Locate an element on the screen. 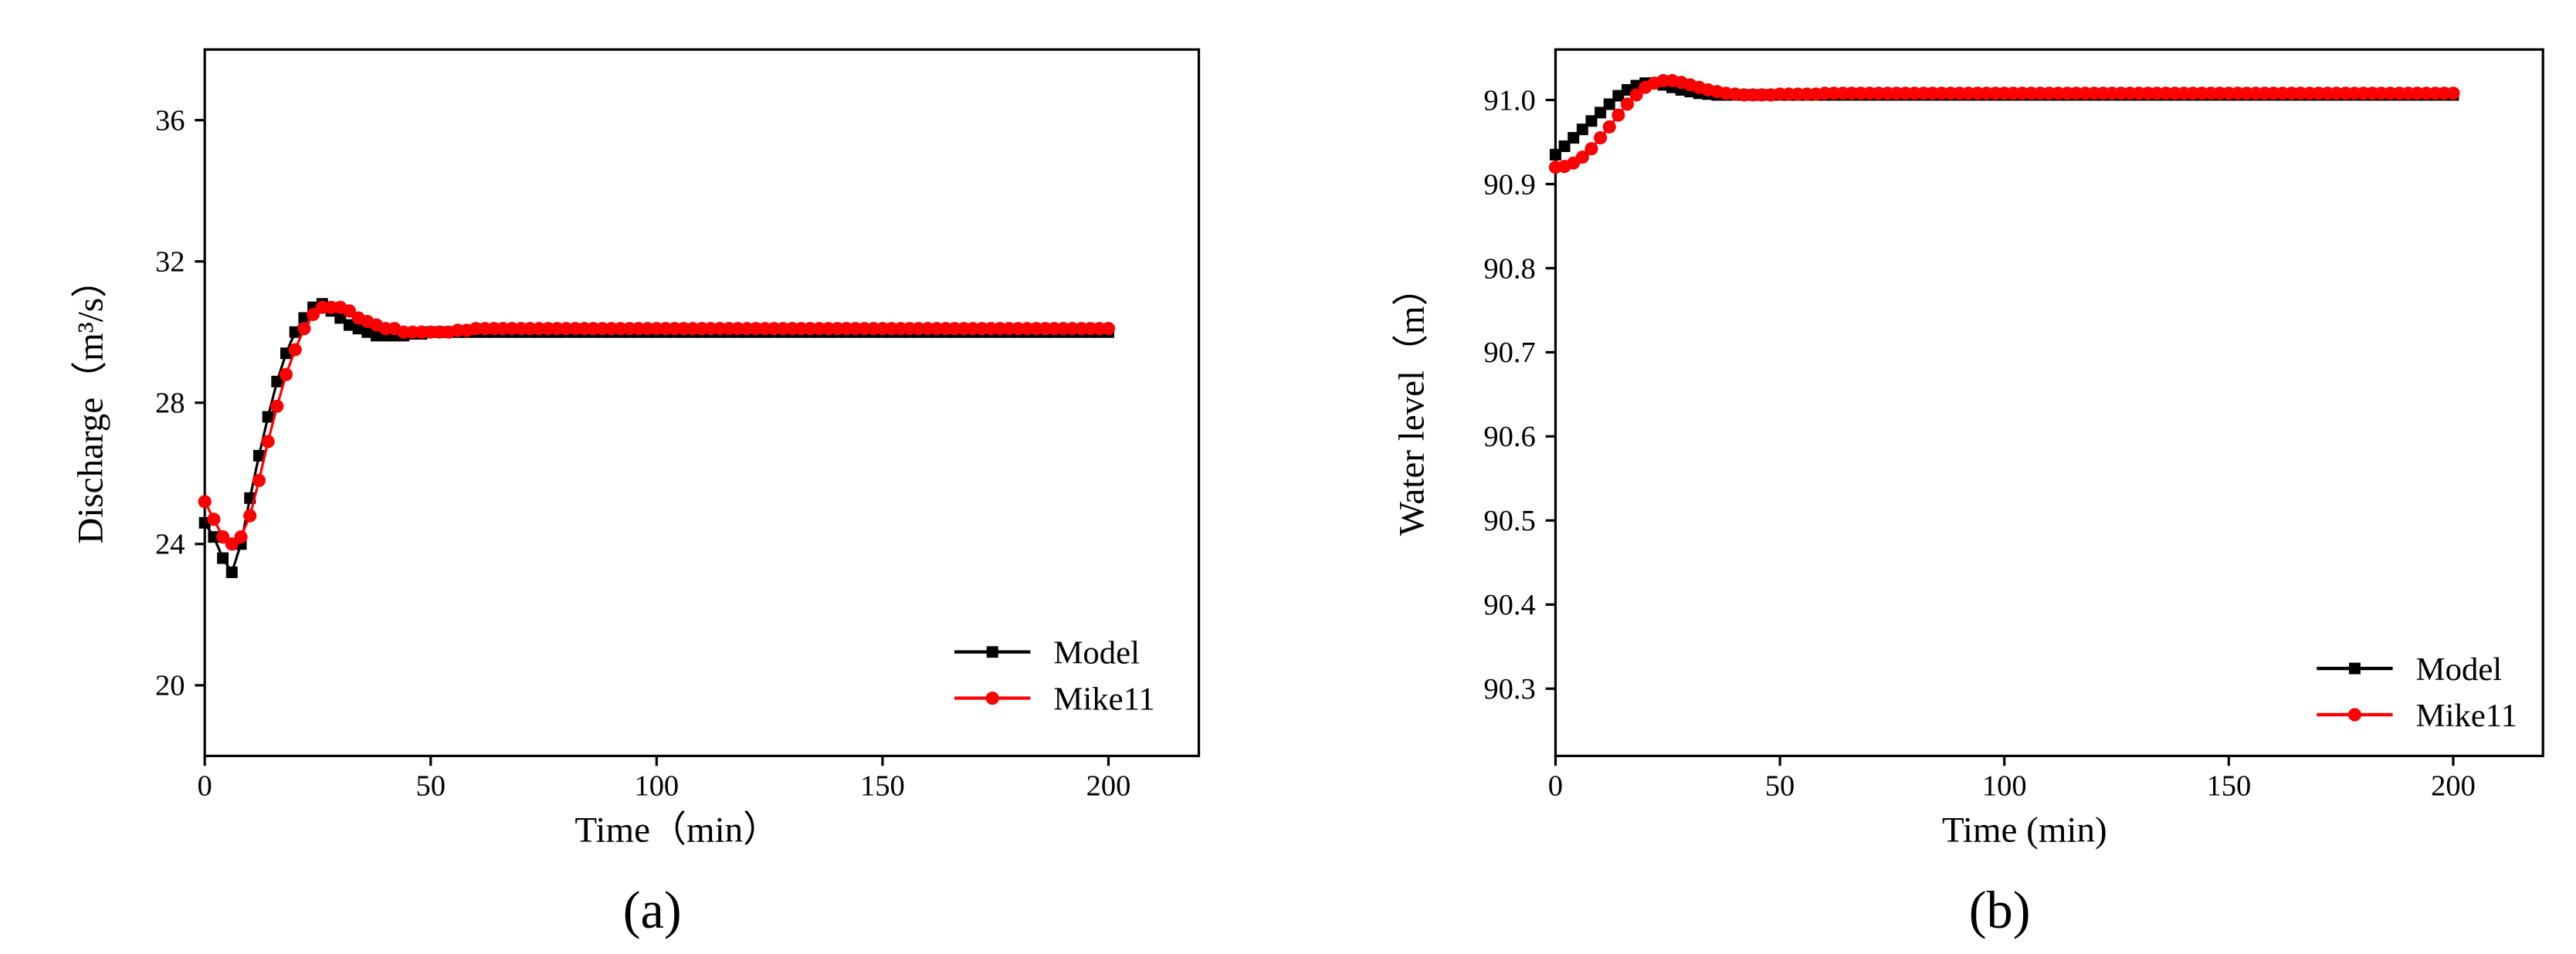 The height and width of the screenshot is (954, 2576). y-axis-title: Water level（m） is located at coordinates (1411, 402).